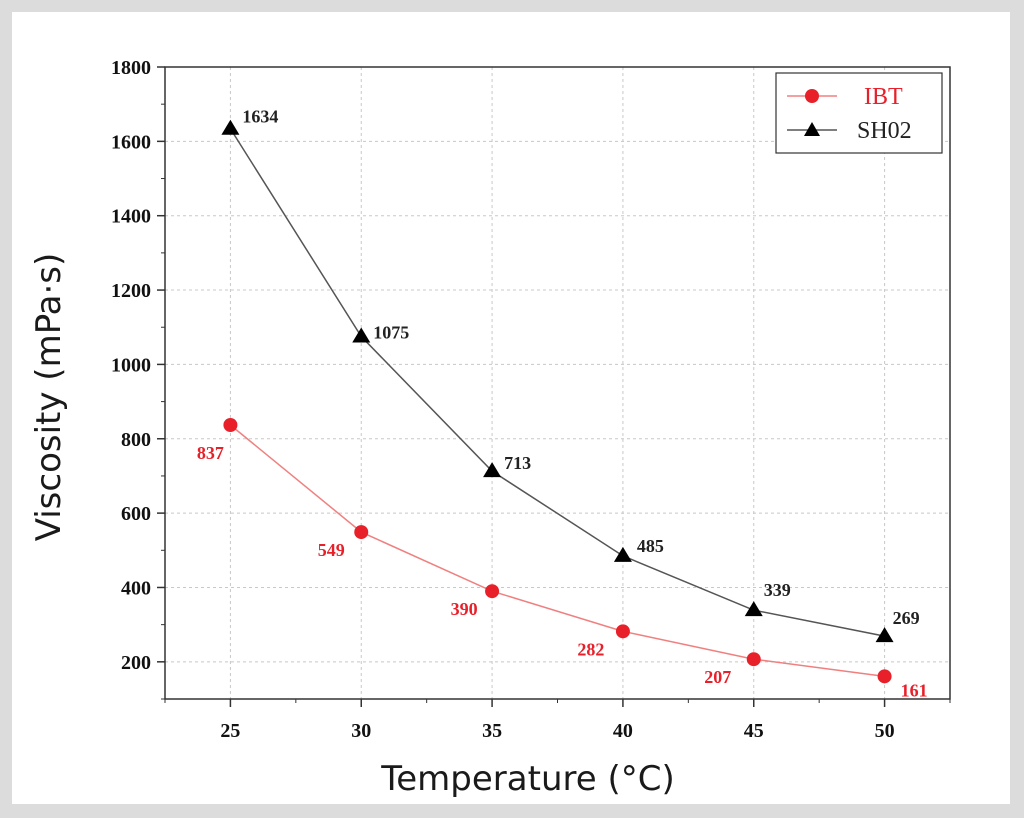 This screenshot has width=1024, height=818. I want to click on y-axis-title: Viscosity (mPa·s), so click(49, 397).